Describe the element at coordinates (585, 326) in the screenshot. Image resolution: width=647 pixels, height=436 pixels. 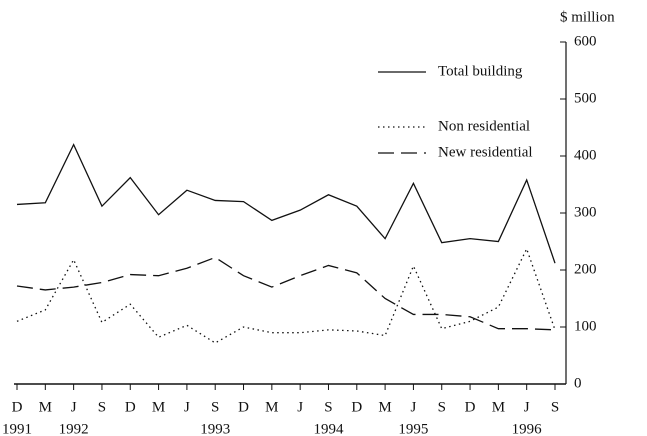
I see `y-tick-label: 100` at that location.